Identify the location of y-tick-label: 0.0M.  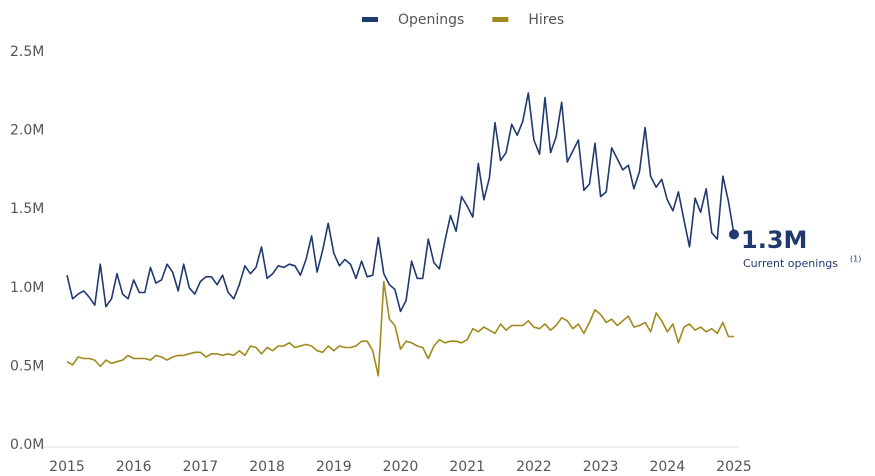
(27, 445).